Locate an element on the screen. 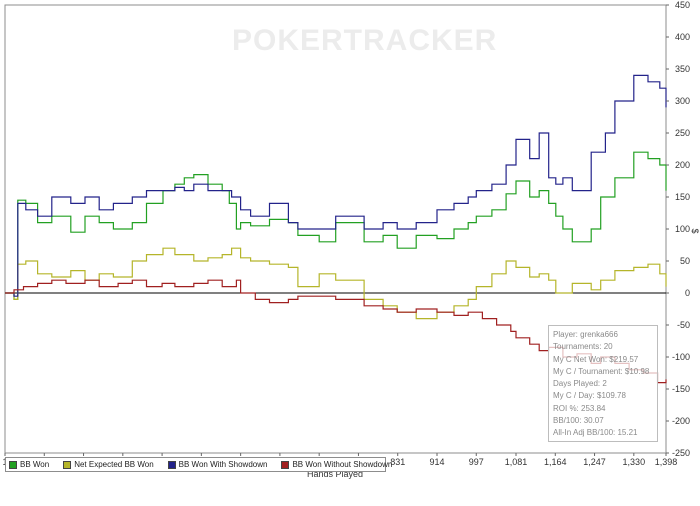 This screenshot has width=700, height=506. x-tick-label: 1,164 is located at coordinates (555, 462).